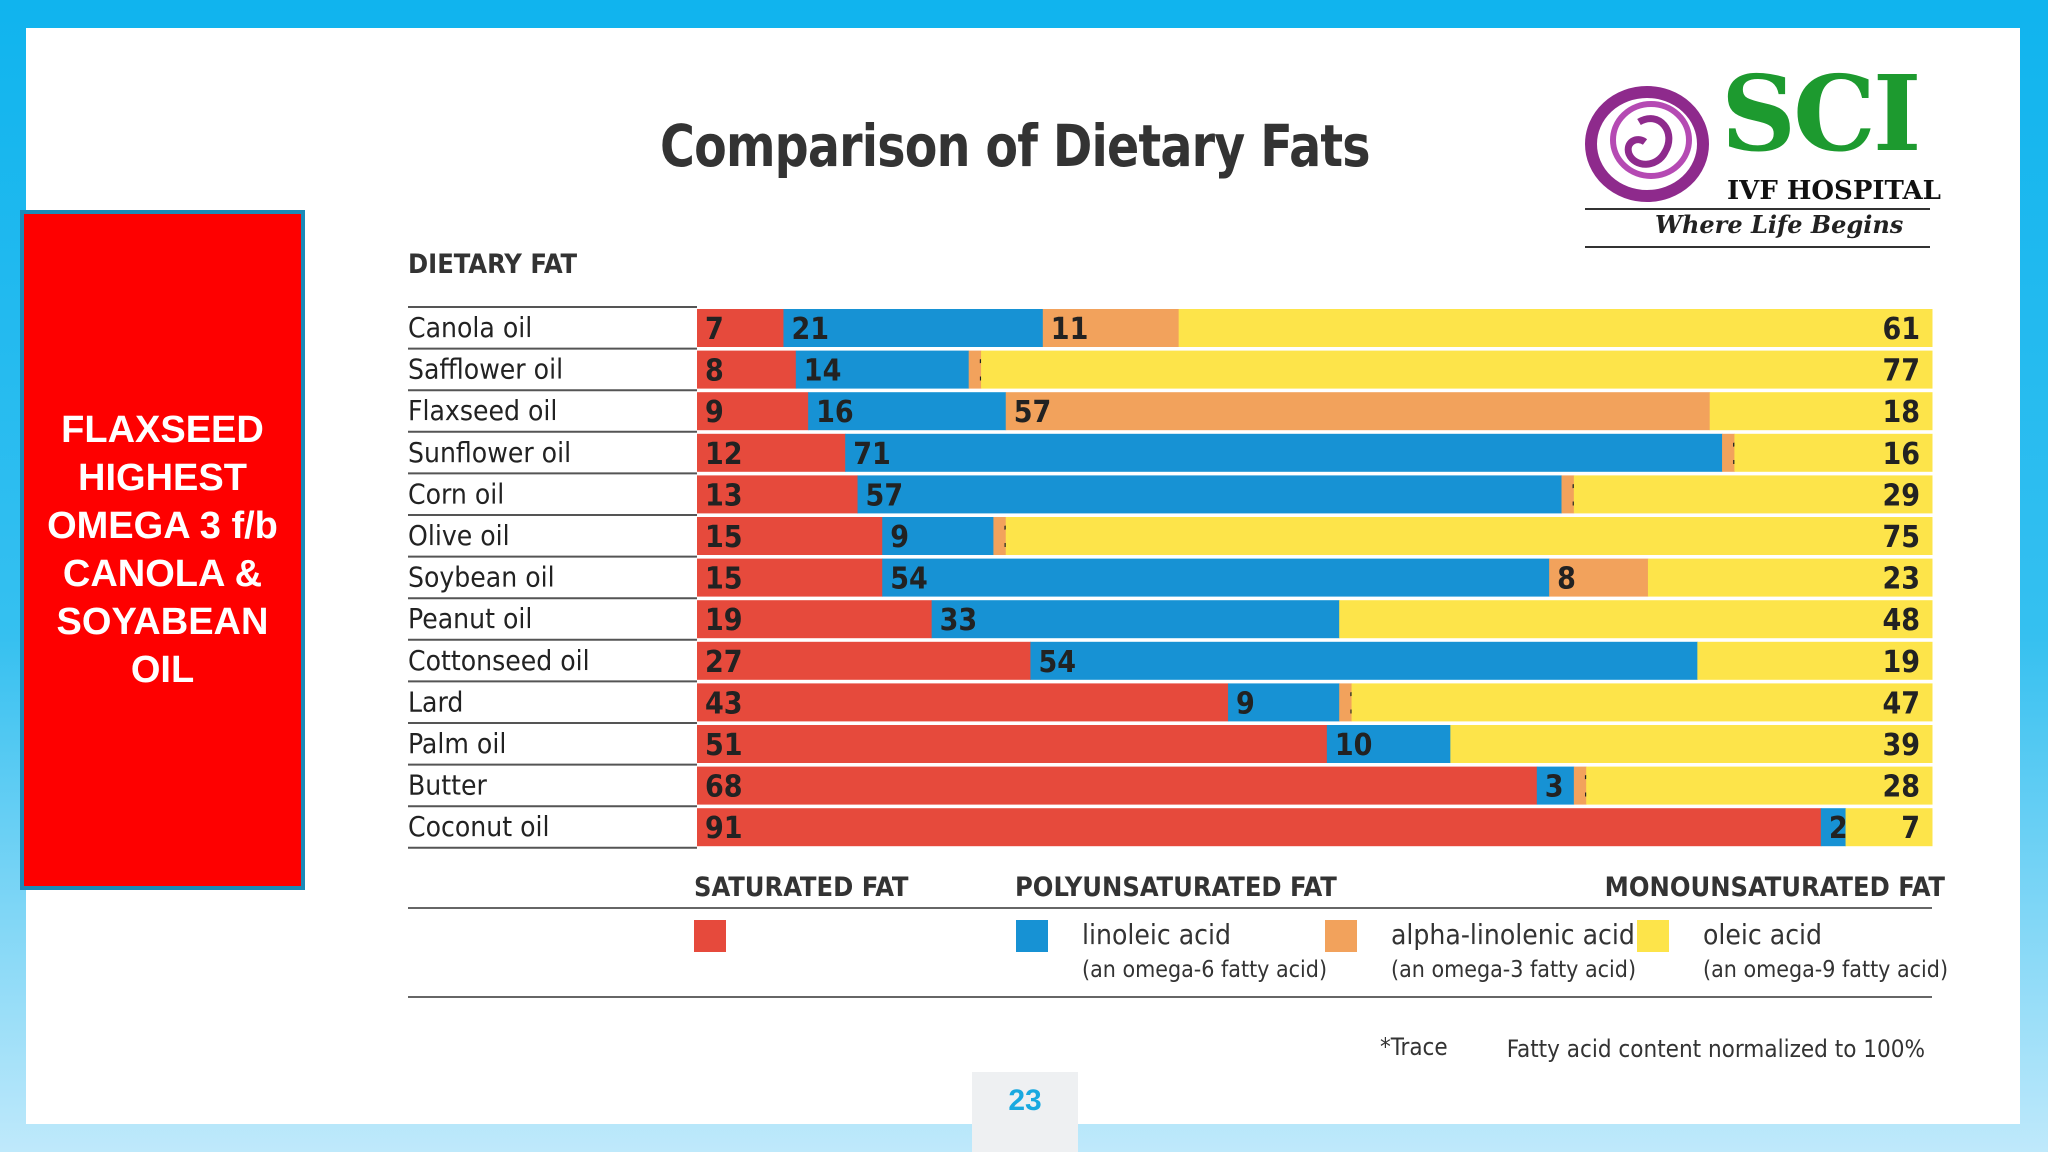 This screenshot has width=2048, height=1152. I want to click on data-label-linoleic: 57, so click(885, 495).